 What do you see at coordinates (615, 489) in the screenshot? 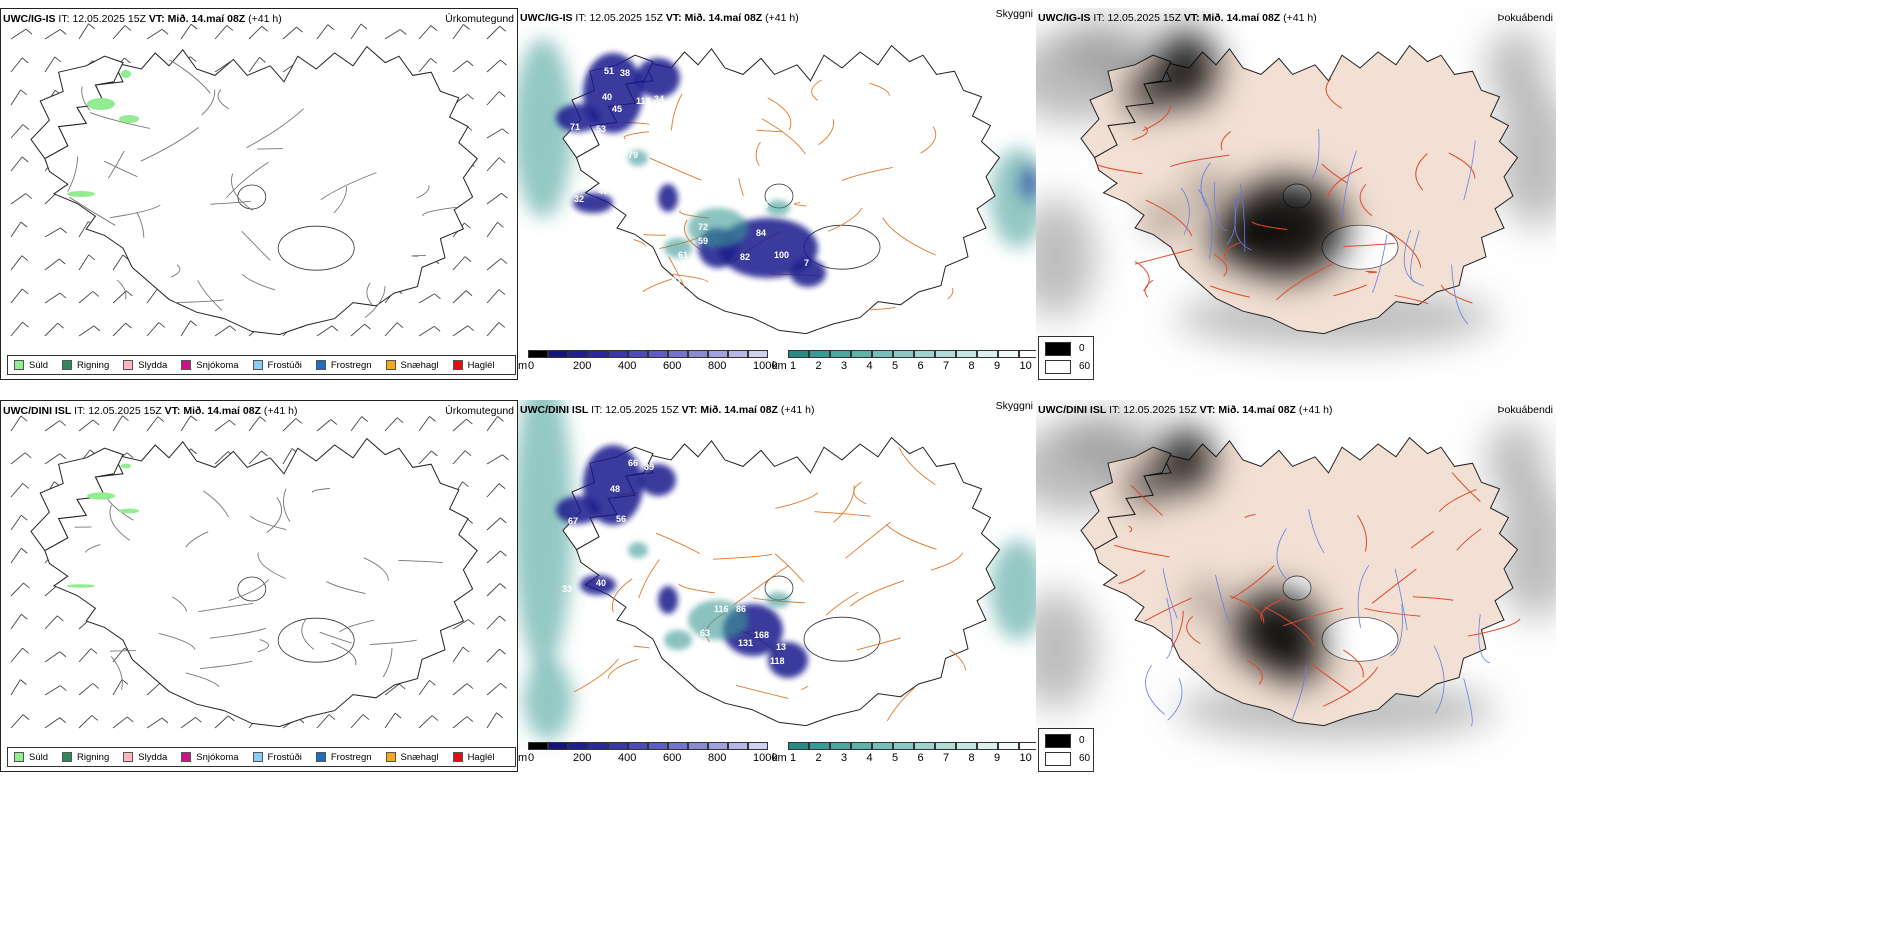
I see `cloud-base-label: 48` at bounding box center [615, 489].